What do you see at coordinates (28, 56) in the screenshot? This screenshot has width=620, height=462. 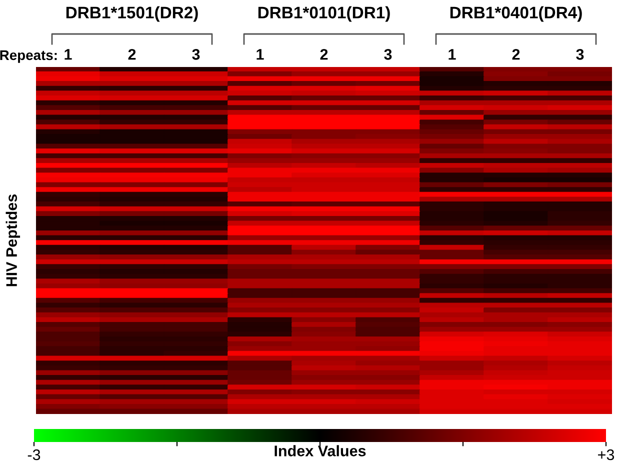 I see `x-axis-title: Repeats:` at bounding box center [28, 56].